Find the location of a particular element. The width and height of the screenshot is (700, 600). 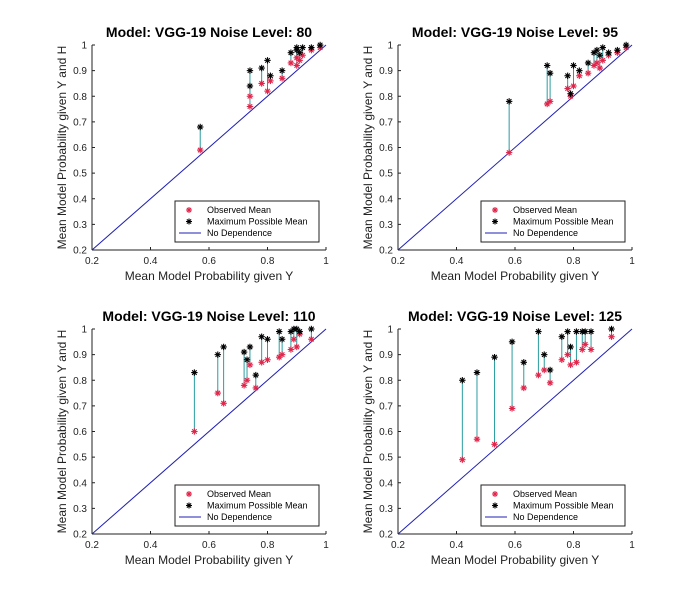

chart-title: Model: VGG-19 Noise Level: 125 is located at coordinates (515, 316).